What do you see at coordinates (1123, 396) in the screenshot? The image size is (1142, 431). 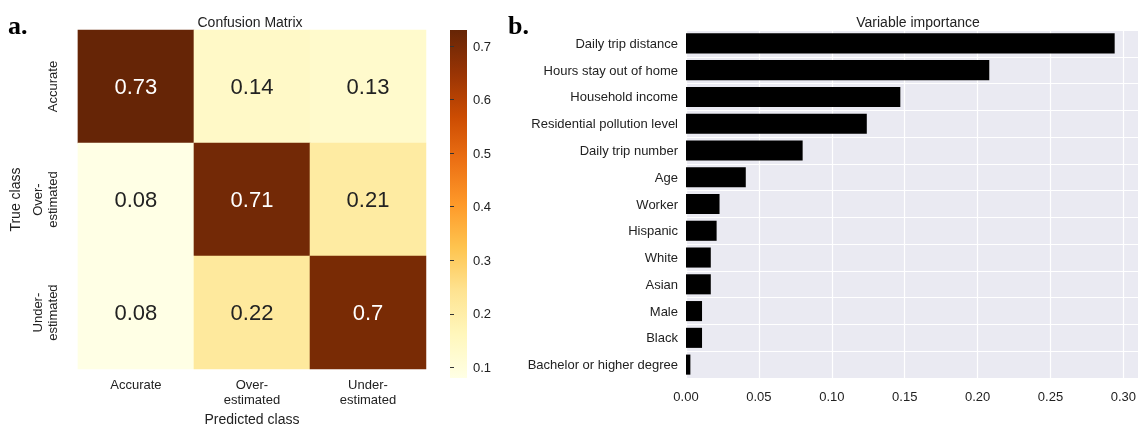 I see `x-tick-label: 0.30` at bounding box center [1123, 396].